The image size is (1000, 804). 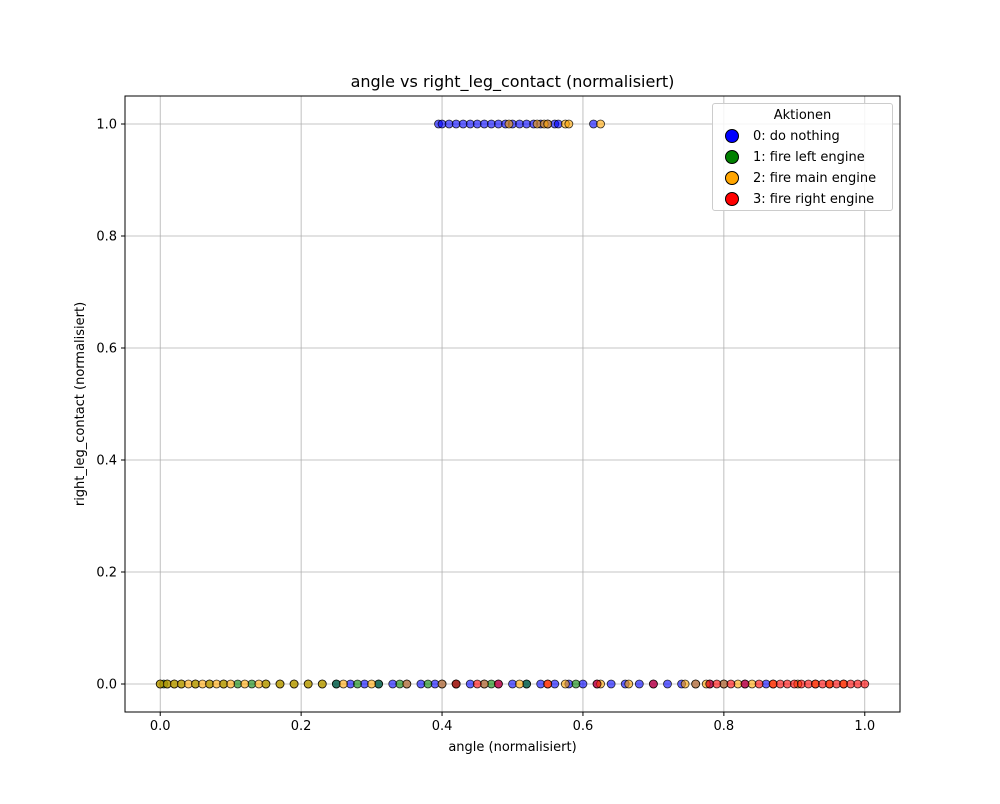 I want to click on x-tick-label: 0.2, so click(x=301, y=726).